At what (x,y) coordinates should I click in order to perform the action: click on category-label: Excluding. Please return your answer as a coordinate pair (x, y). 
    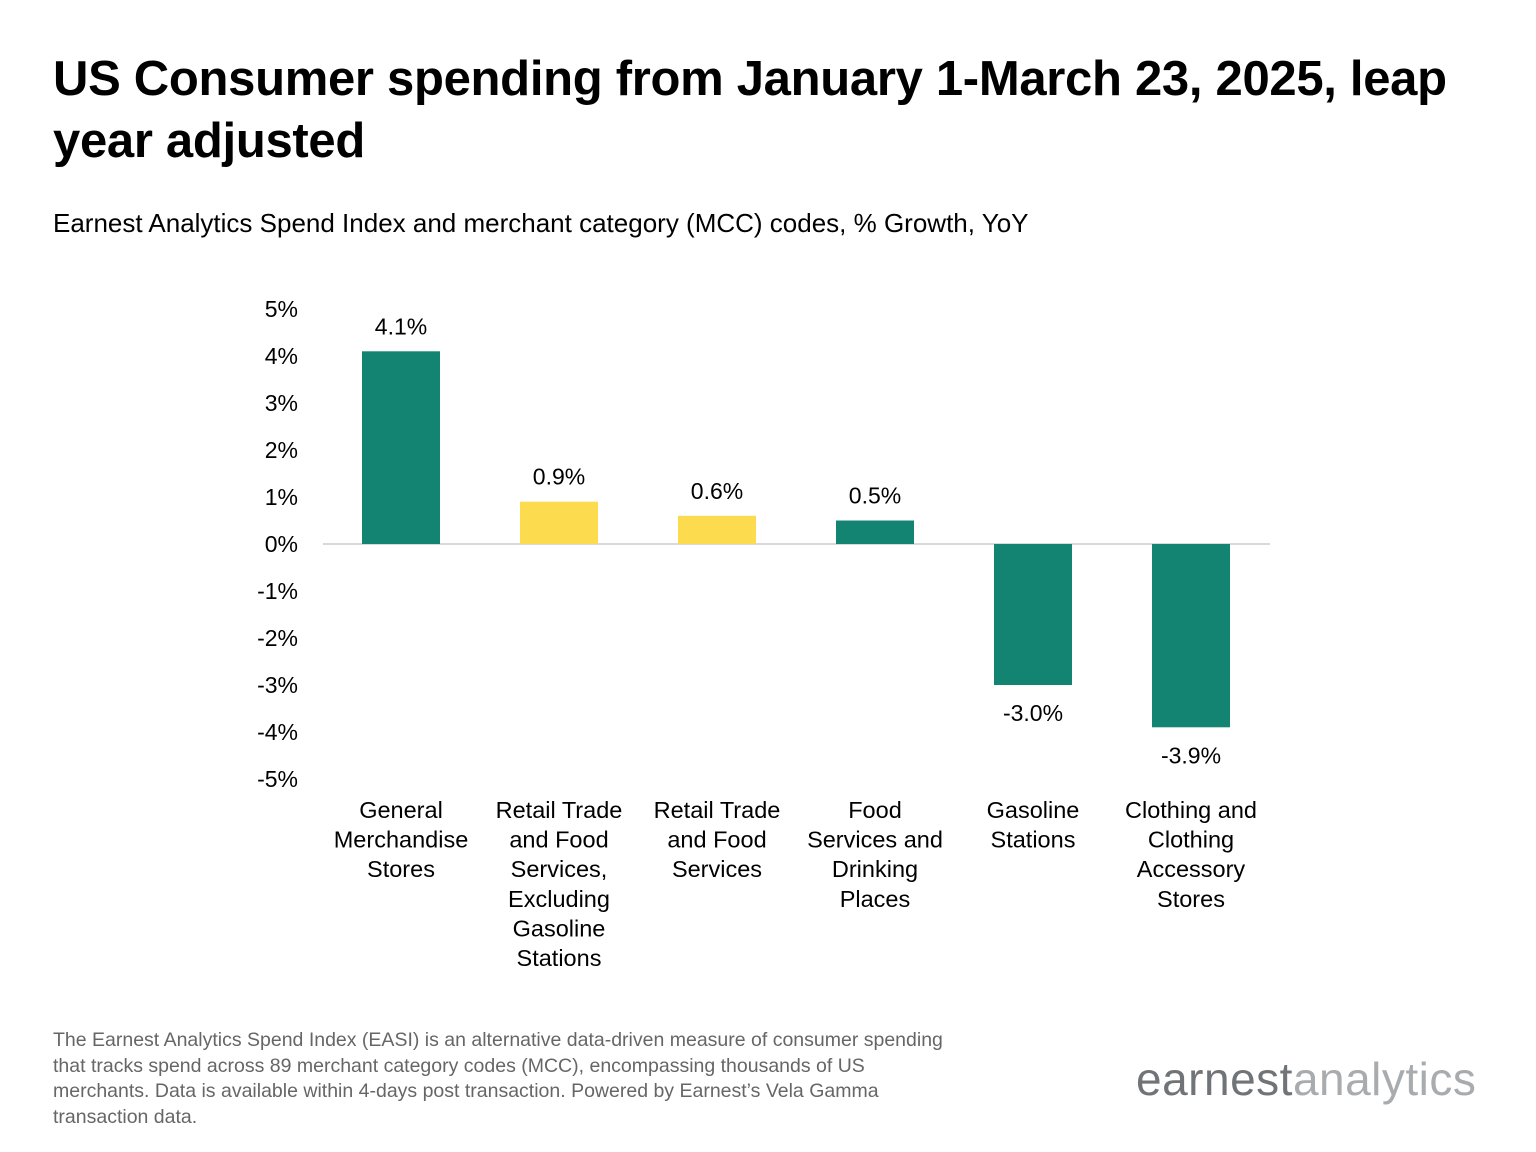
    Looking at the image, I should click on (559, 899).